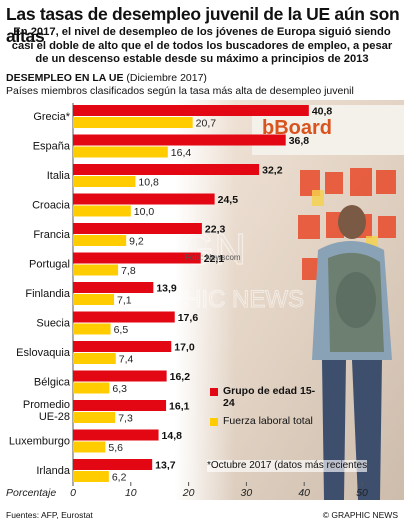  Describe the element at coordinates (31, 493) in the screenshot. I see `x-axis-label: Porcentaje` at that location.